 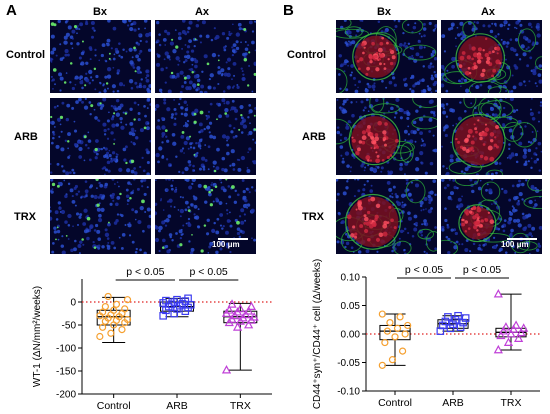 What do you see at coordinates (491, 216) in the screenshot?
I see `micrograph-b-trx-ax` at bounding box center [491, 216].